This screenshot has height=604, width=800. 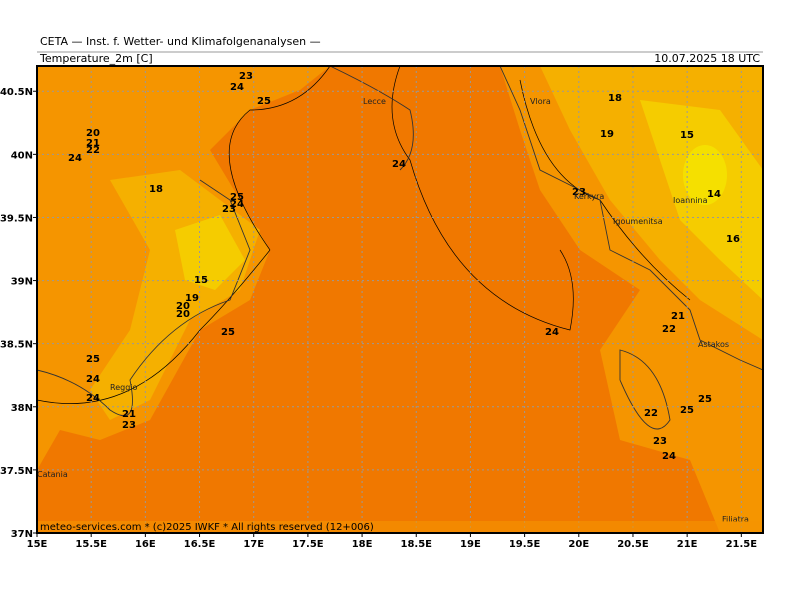 What do you see at coordinates (690, 200) in the screenshot?
I see `place-name: Ioannina` at bounding box center [690, 200].